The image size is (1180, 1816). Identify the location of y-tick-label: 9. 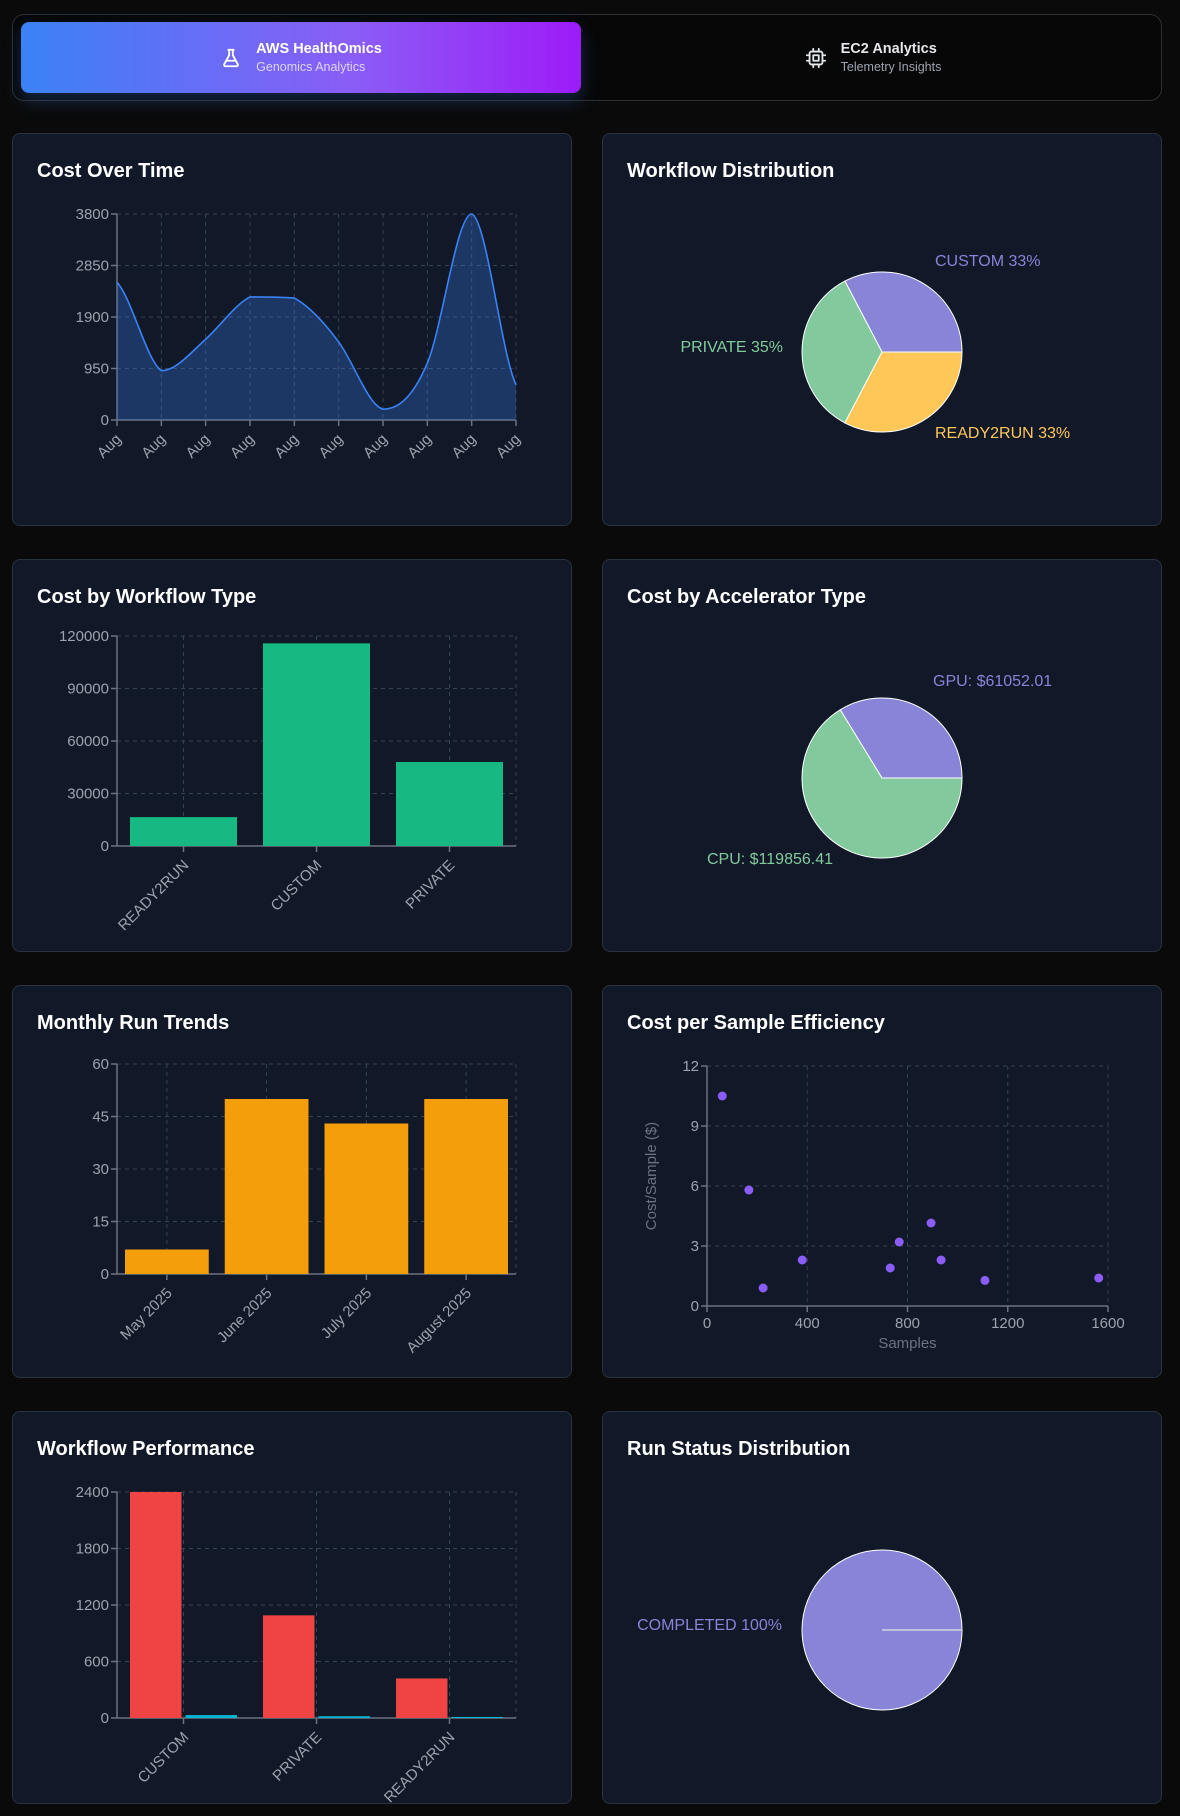
(695, 1126).